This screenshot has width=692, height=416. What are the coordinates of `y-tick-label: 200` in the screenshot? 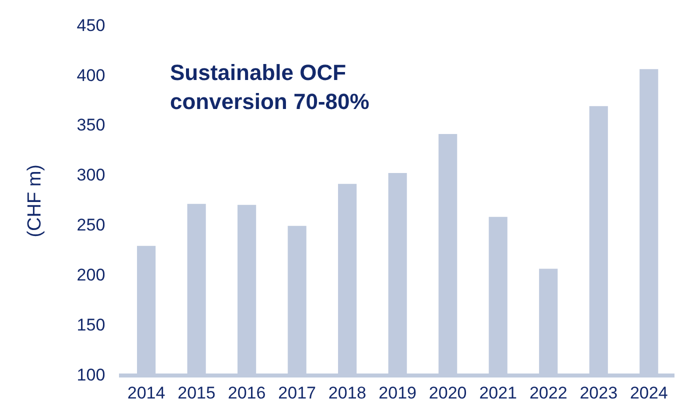 It's located at (91, 274).